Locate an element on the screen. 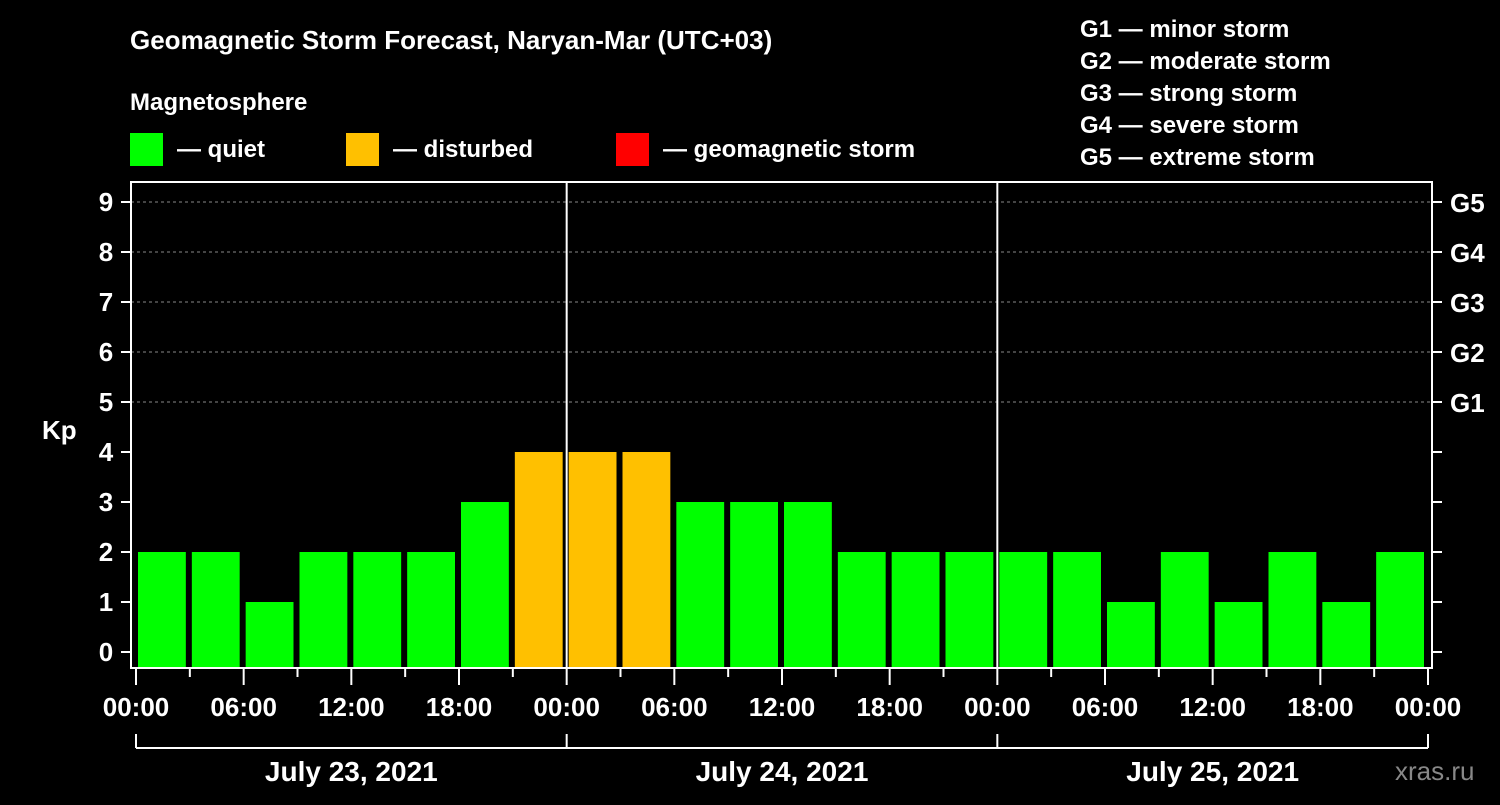  y-tick-label: 3 is located at coordinates (106, 502).